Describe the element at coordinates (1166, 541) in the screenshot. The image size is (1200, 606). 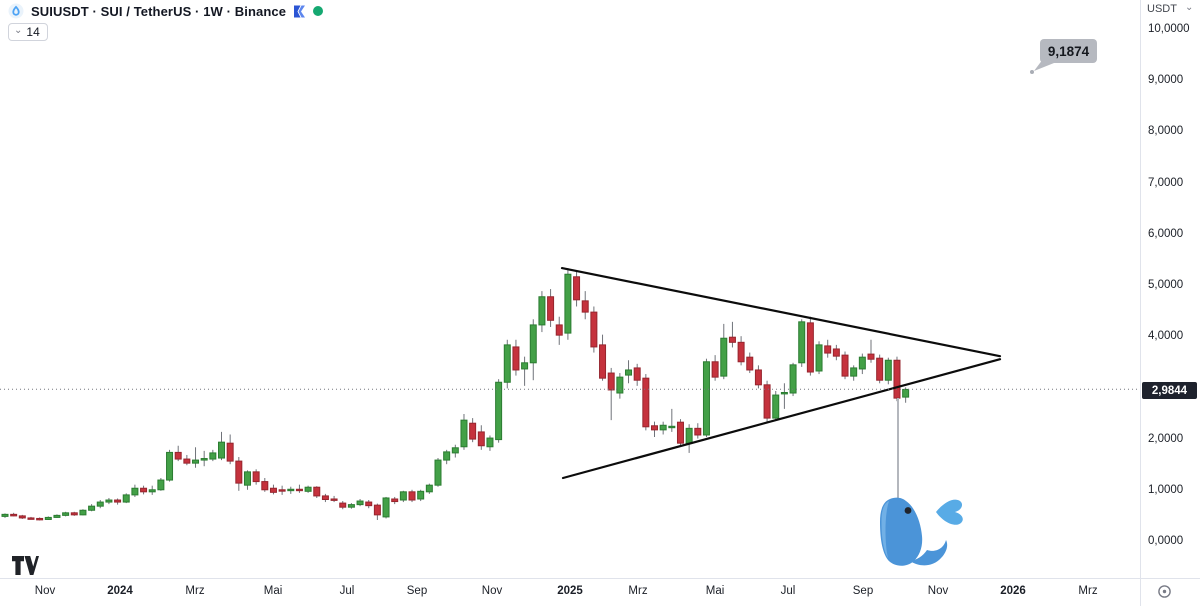
I see `price-tick-label: 0,0000` at that location.